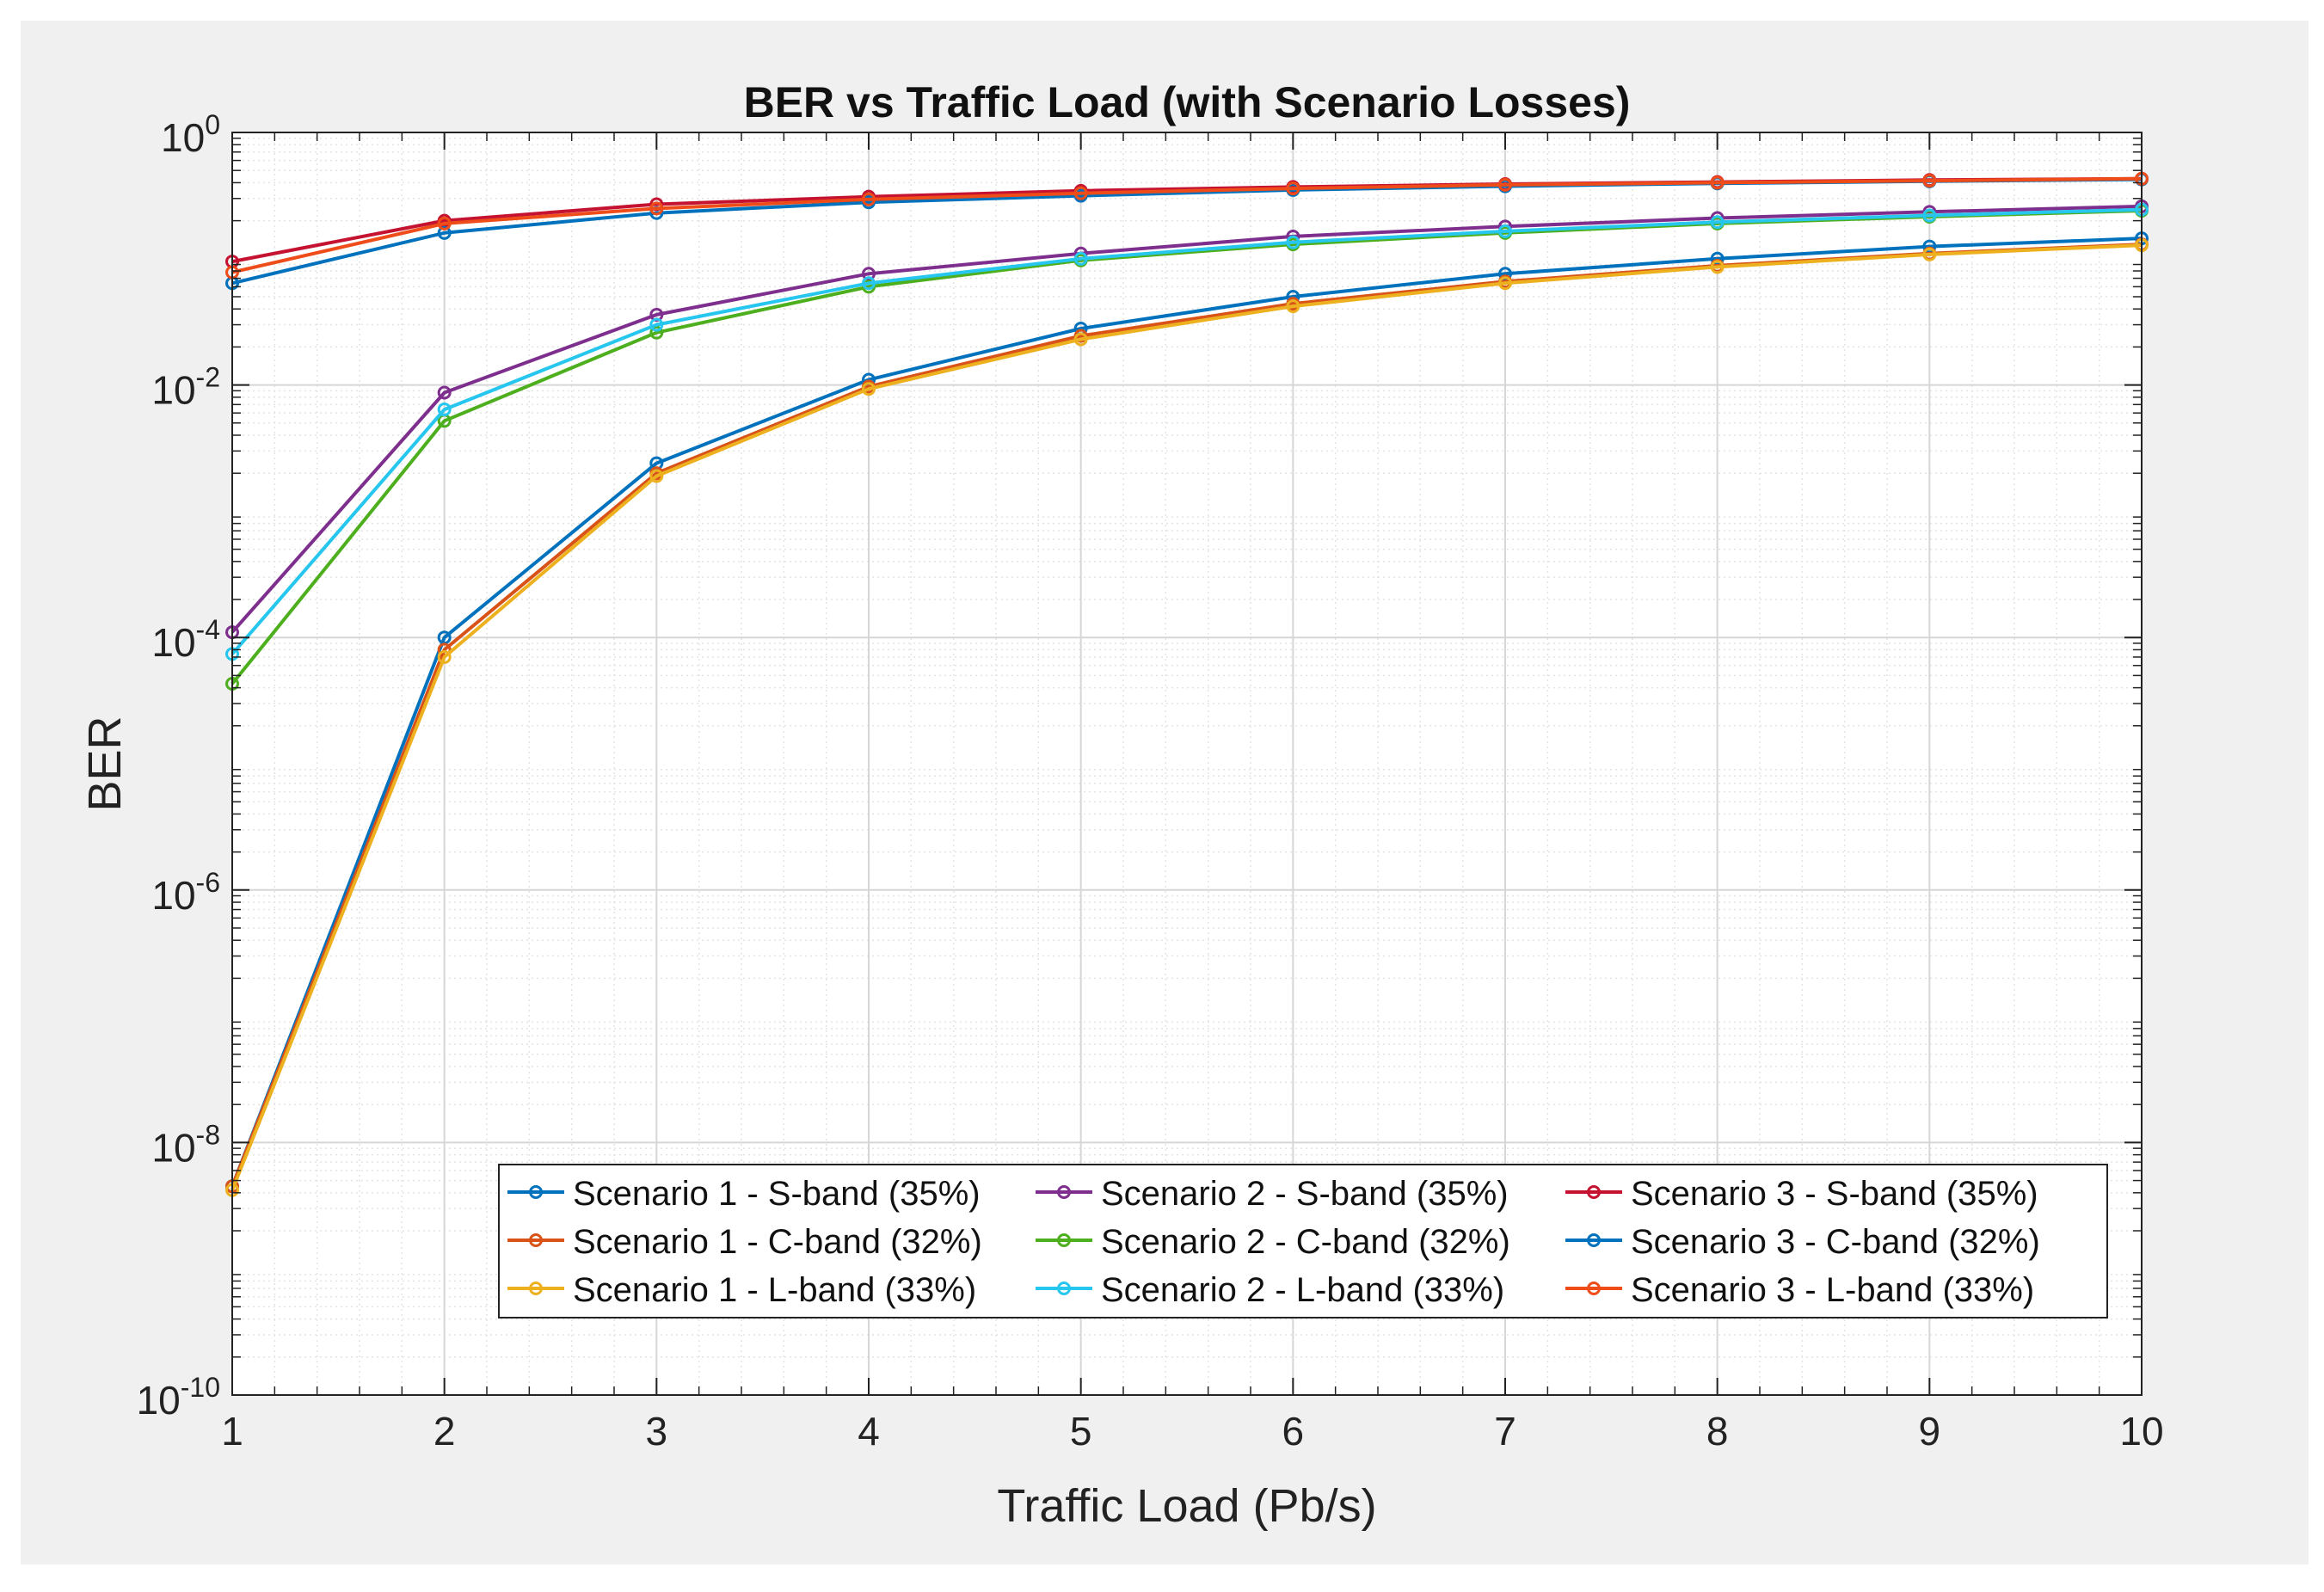  I want to click on legend-label: Scenario 2 - C-band (32%), so click(1305, 1242).